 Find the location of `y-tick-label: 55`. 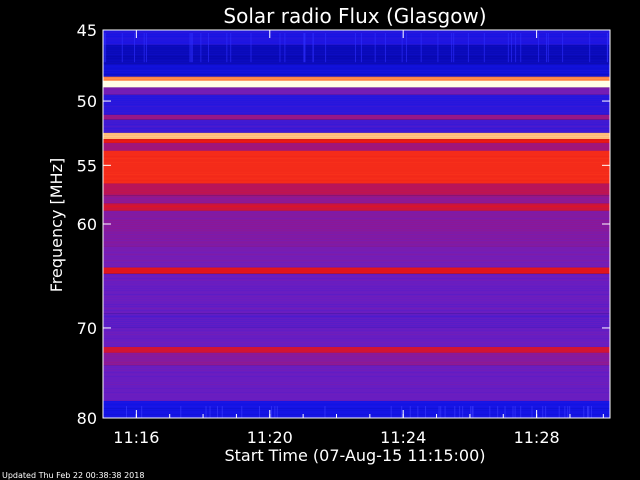

y-tick-label: 55 is located at coordinates (87, 165).